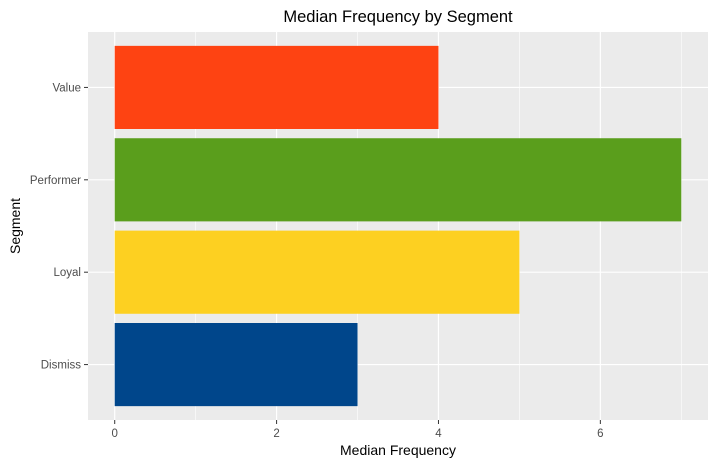  What do you see at coordinates (358, 430) in the screenshot?
I see `x-axis: 0 2 4 6` at bounding box center [358, 430].